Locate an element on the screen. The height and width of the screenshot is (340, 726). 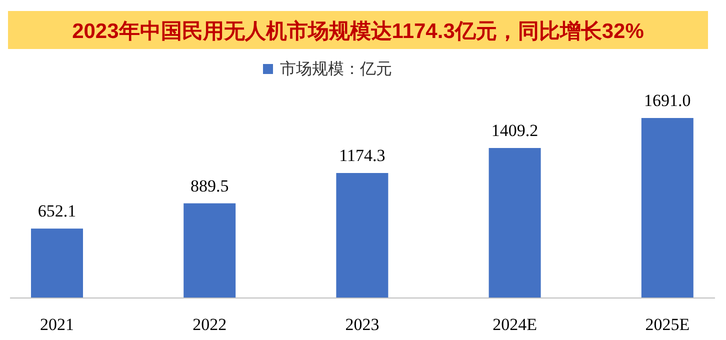
data-label: 1174.3 is located at coordinates (362, 155).